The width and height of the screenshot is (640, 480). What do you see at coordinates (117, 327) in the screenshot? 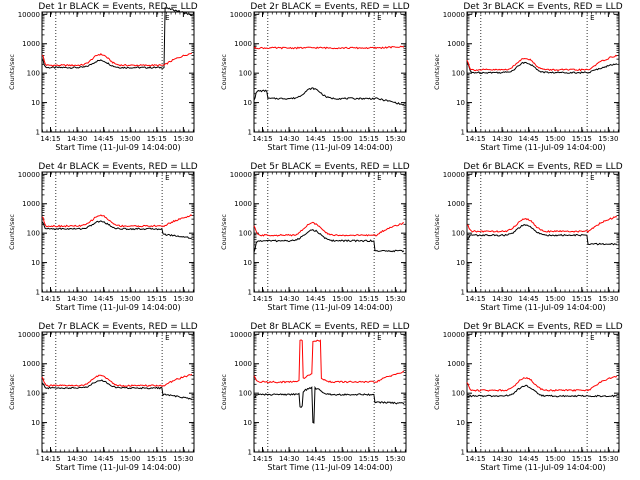
I see `panel-title: Det 7r BLACK = Events, RED = LLD` at bounding box center [117, 327].